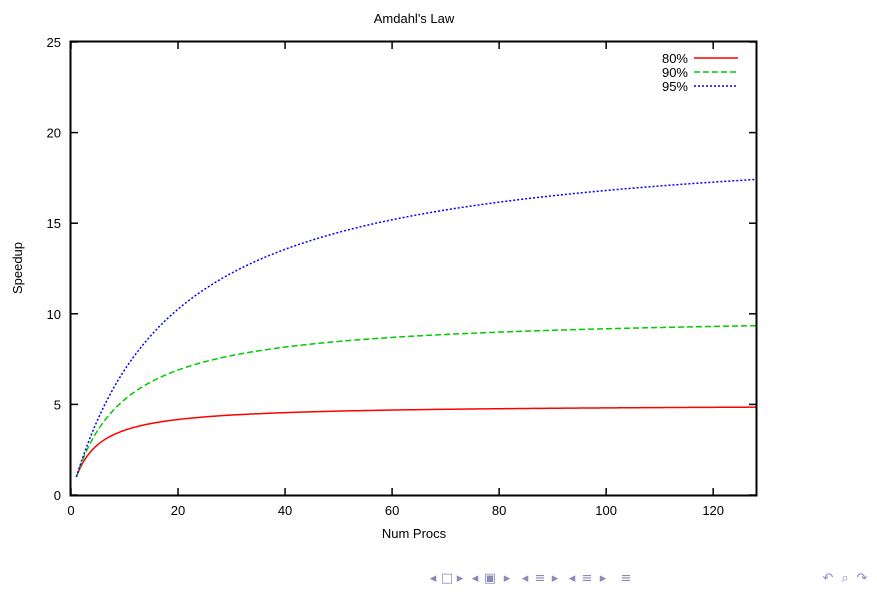  What do you see at coordinates (499, 510) in the screenshot?
I see `x-tick-label: 80` at bounding box center [499, 510].